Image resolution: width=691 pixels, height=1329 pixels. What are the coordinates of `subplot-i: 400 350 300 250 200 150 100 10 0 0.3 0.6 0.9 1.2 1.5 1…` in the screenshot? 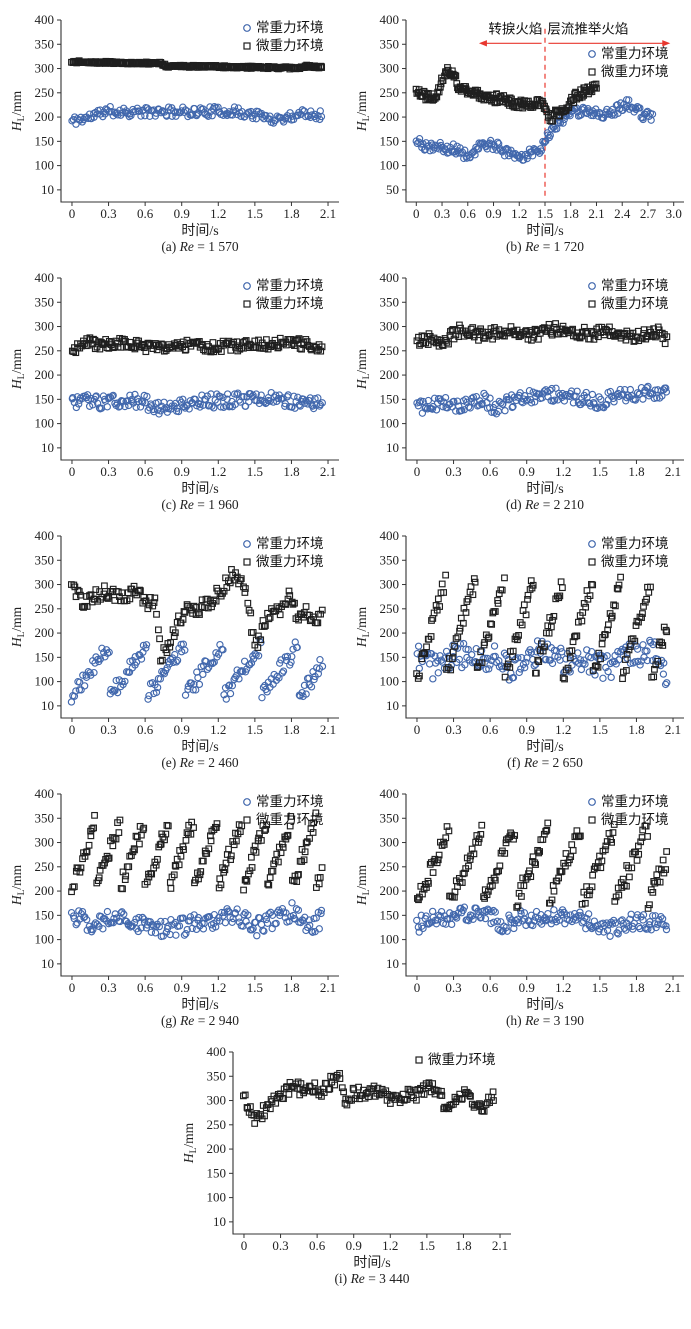 It's located at (345, 1163).